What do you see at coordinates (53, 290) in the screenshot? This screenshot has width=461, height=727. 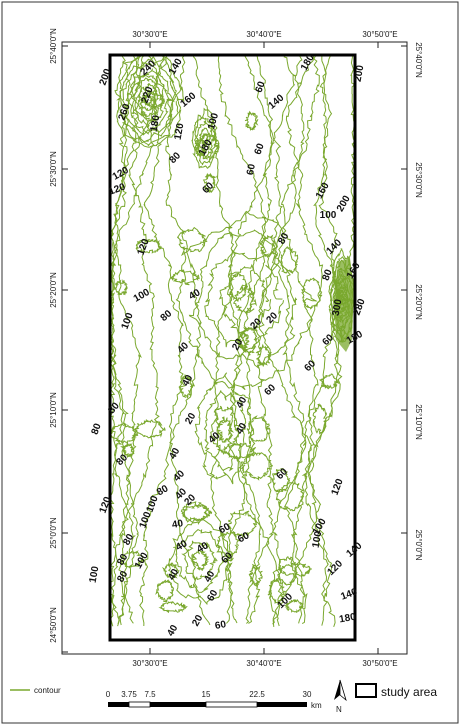 I see `lat-label-left-3: 25°20'0"N` at bounding box center [53, 290].